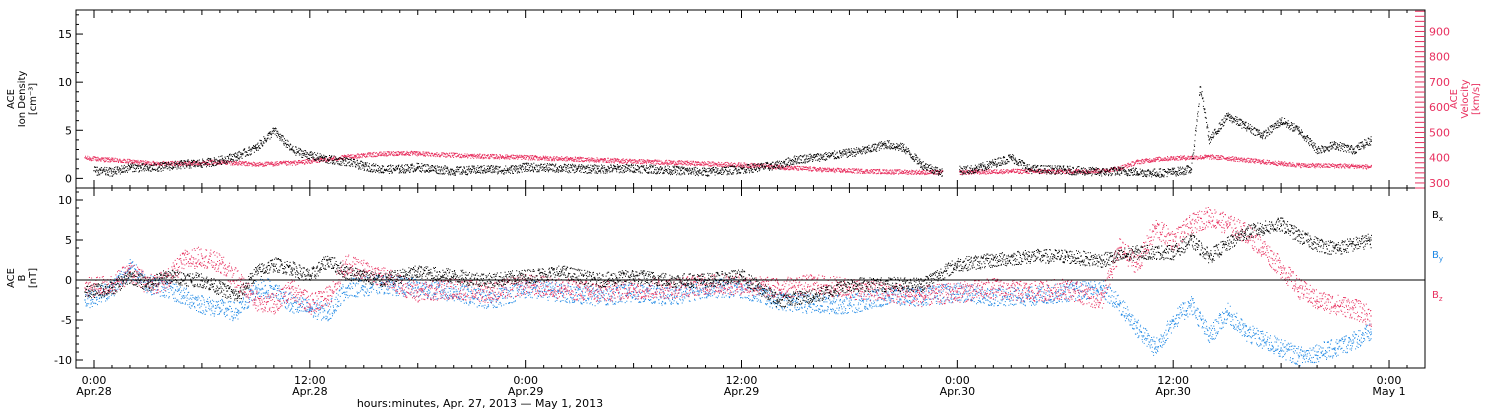  I want to click on b-y-tick-label: -10, so click(63, 360).